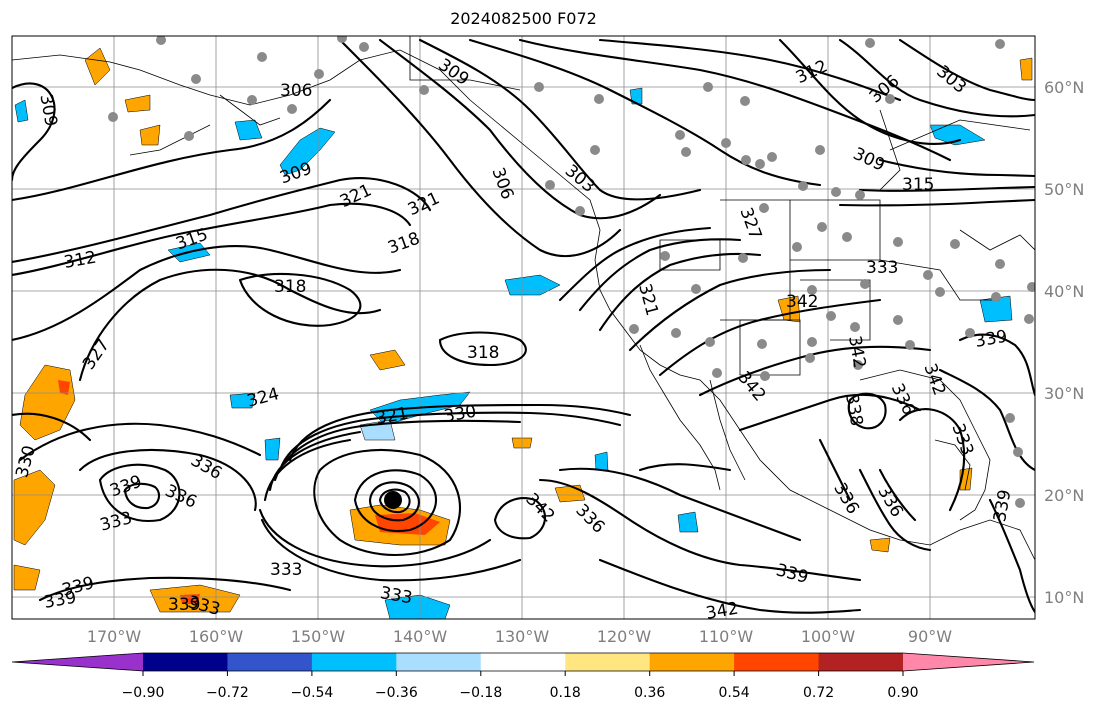  What do you see at coordinates (523, 18) in the screenshot?
I see `map-title: 2024082500 F072` at bounding box center [523, 18].